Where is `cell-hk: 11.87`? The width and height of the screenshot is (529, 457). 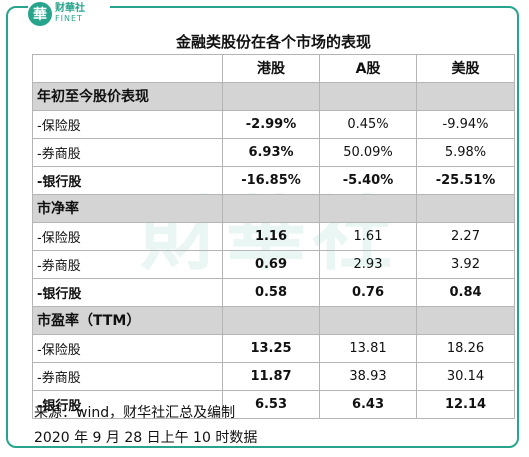
cell-hk: 11.87 is located at coordinates (271, 376).